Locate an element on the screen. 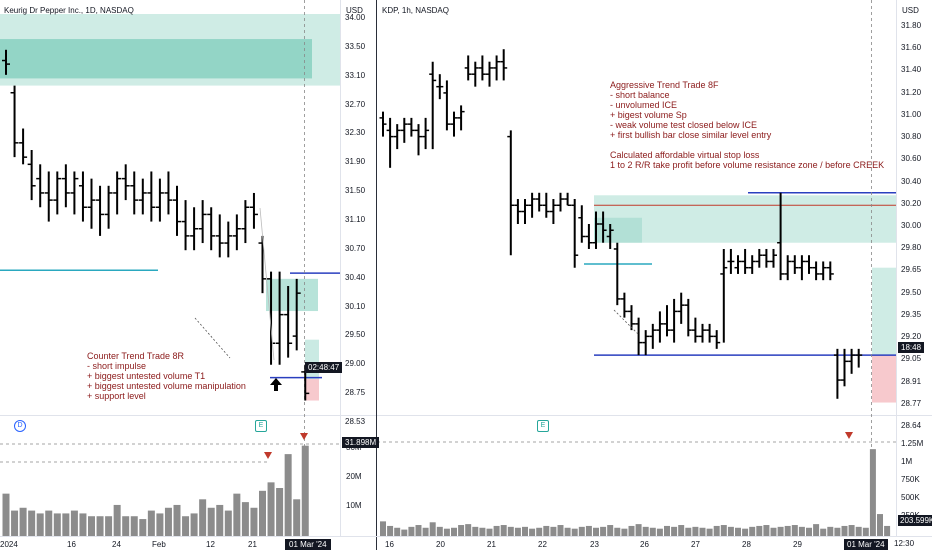 The width and height of the screenshot is (932, 555). right-price-tick: 30.00 is located at coordinates (911, 225).